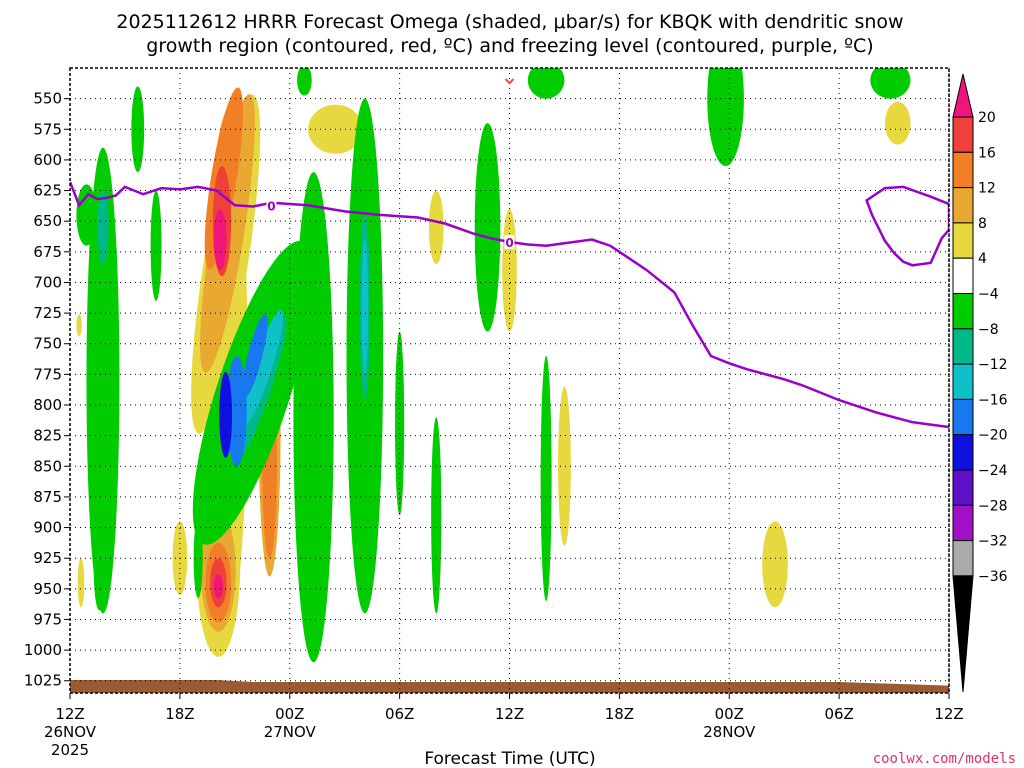 This screenshot has height=768, width=1024. Describe the element at coordinates (993, 577) in the screenshot. I see `colorbar-label-13: −36` at that location.